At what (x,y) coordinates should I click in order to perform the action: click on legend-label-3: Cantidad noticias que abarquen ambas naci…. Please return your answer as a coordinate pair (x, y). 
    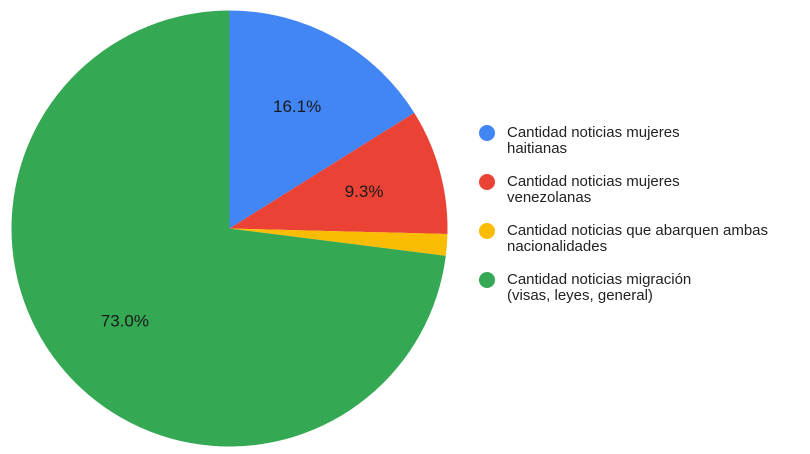
    Looking at the image, I should click on (637, 238).